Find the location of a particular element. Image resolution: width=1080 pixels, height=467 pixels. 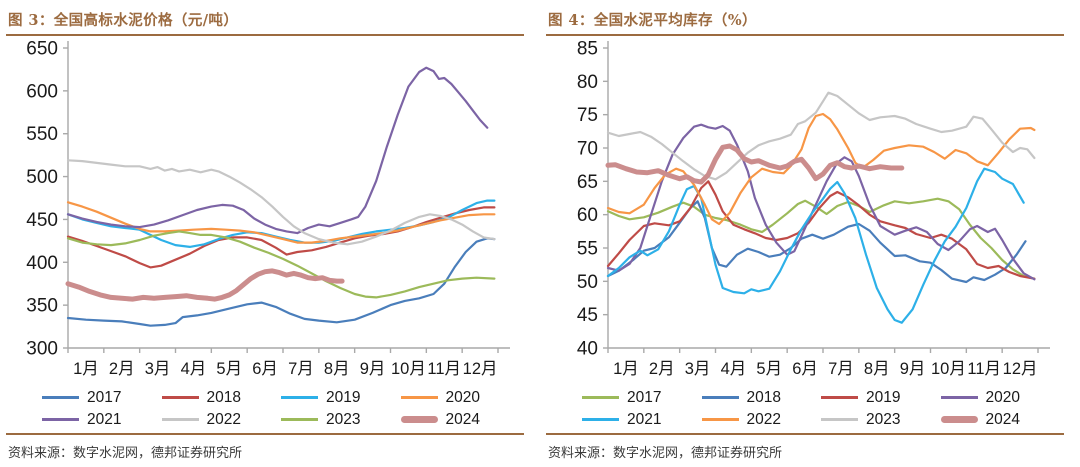

legend-item-2017: 2017 is located at coordinates (102, 397).